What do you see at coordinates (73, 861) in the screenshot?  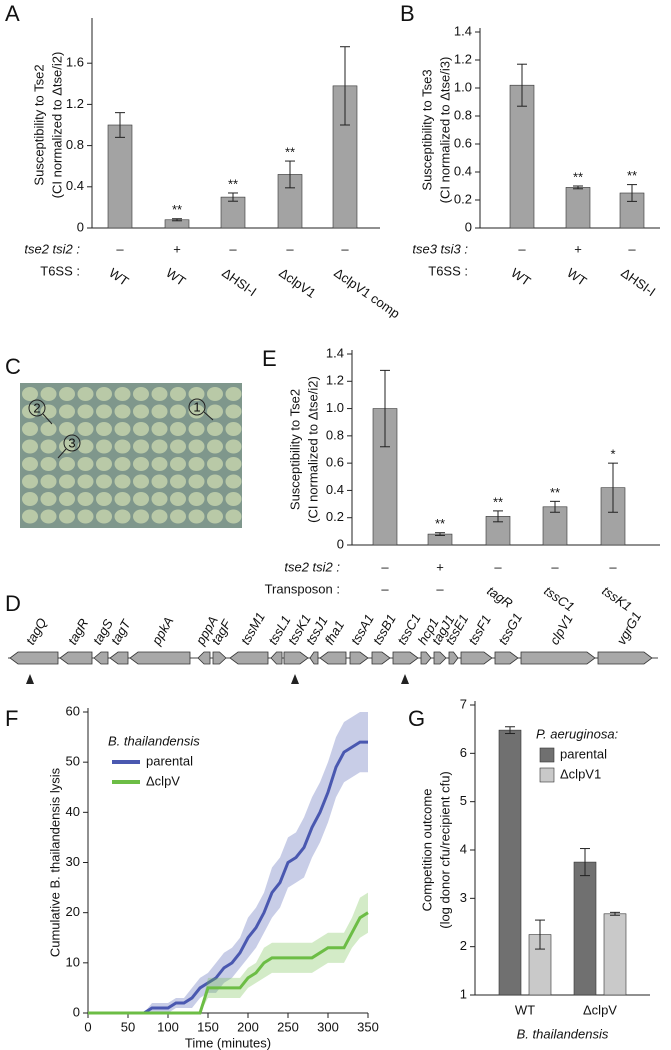 I see `y-tick-label: 30` at bounding box center [73, 861].